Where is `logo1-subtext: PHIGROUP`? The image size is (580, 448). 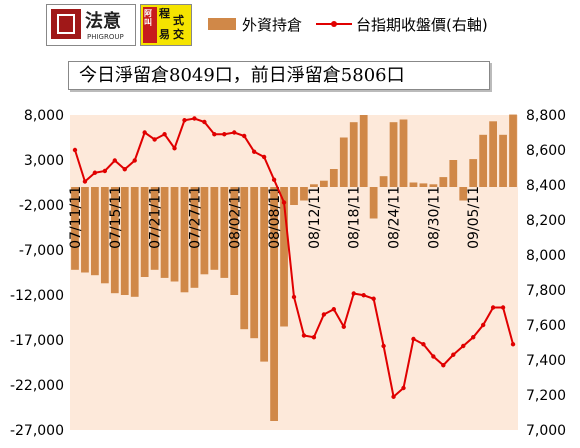
logo1-subtext: PHIGROUP is located at coordinates (105, 37).